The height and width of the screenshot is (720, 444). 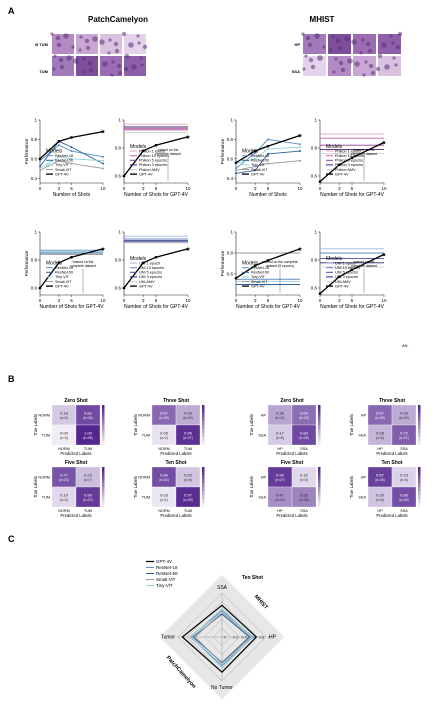 What do you see at coordinates (260, 268) in the screenshot?
I see `legend-entry: ResNet-18` at bounding box center [260, 268].